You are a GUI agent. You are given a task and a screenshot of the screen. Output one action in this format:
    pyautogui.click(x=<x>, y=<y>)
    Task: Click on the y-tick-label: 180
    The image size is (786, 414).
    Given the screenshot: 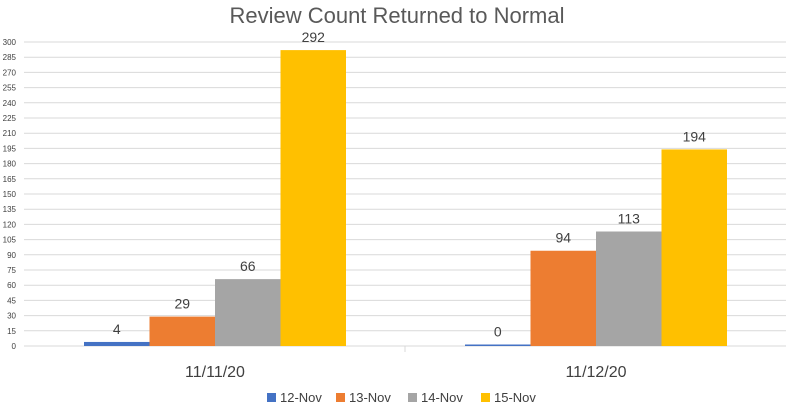 What is the action you would take?
    pyautogui.click(x=10, y=164)
    